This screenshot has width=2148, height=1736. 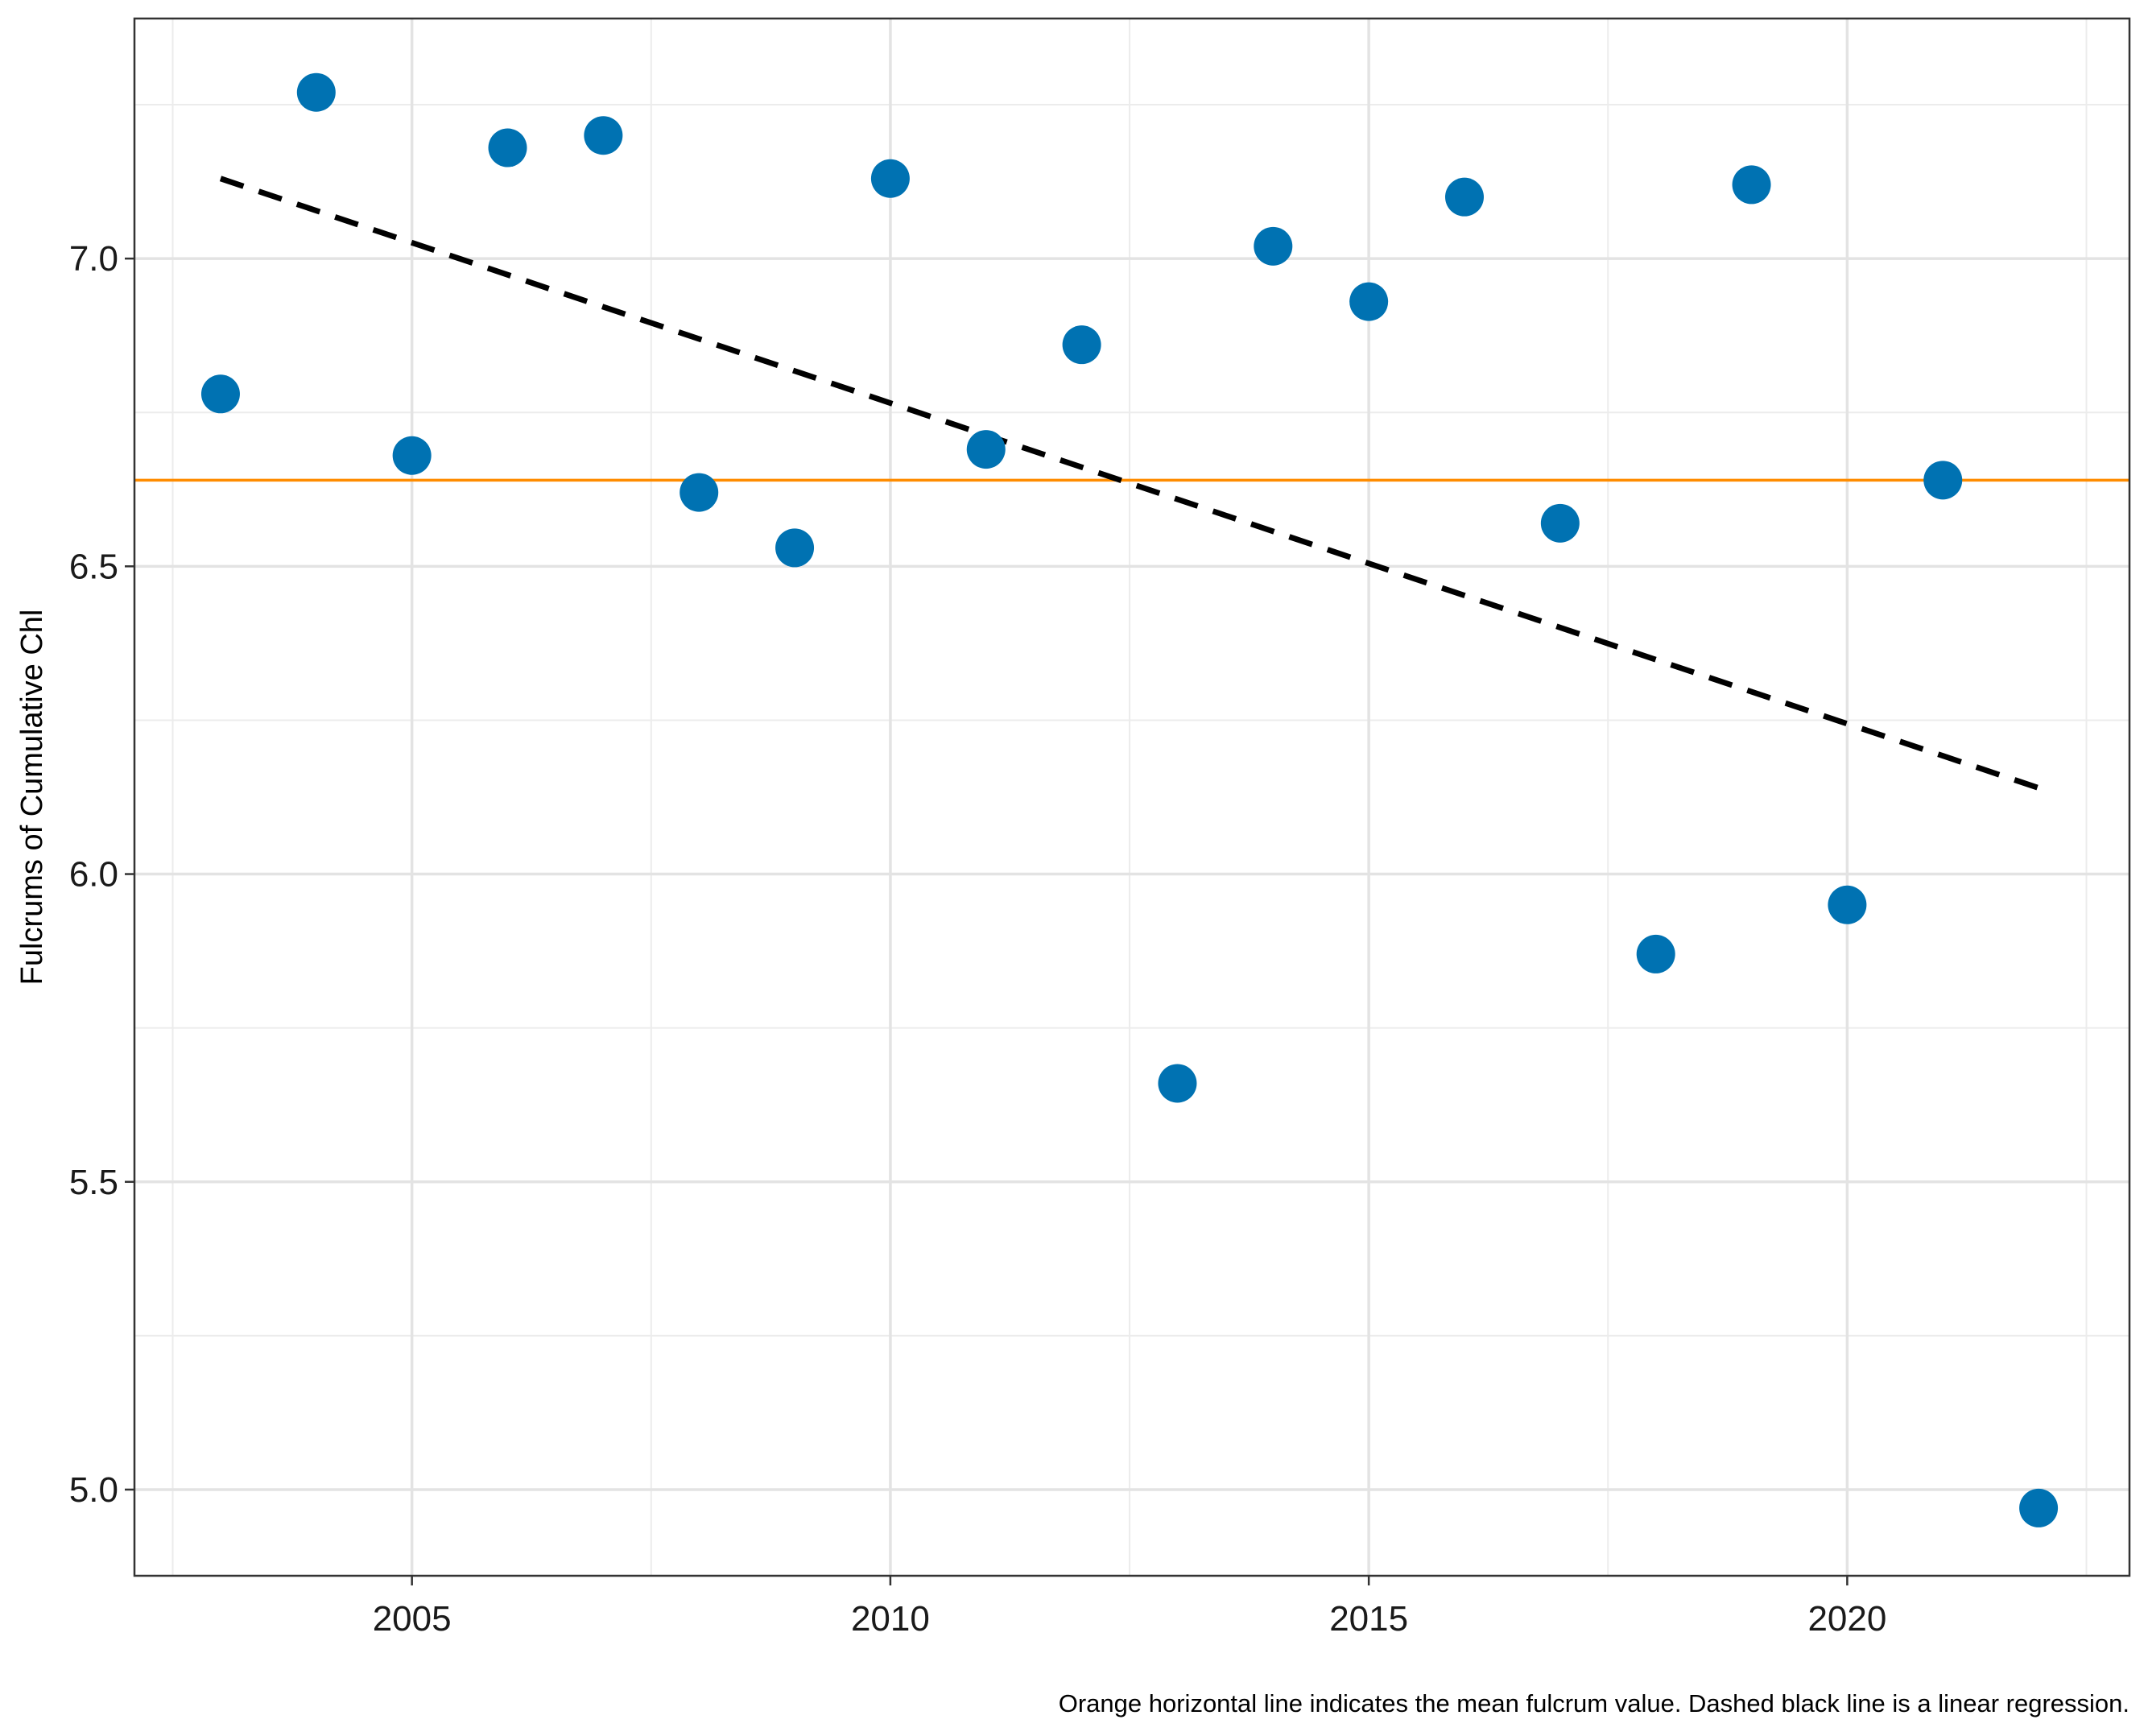 I want to click on y-tick-label: 5.0, so click(x=94, y=1490).